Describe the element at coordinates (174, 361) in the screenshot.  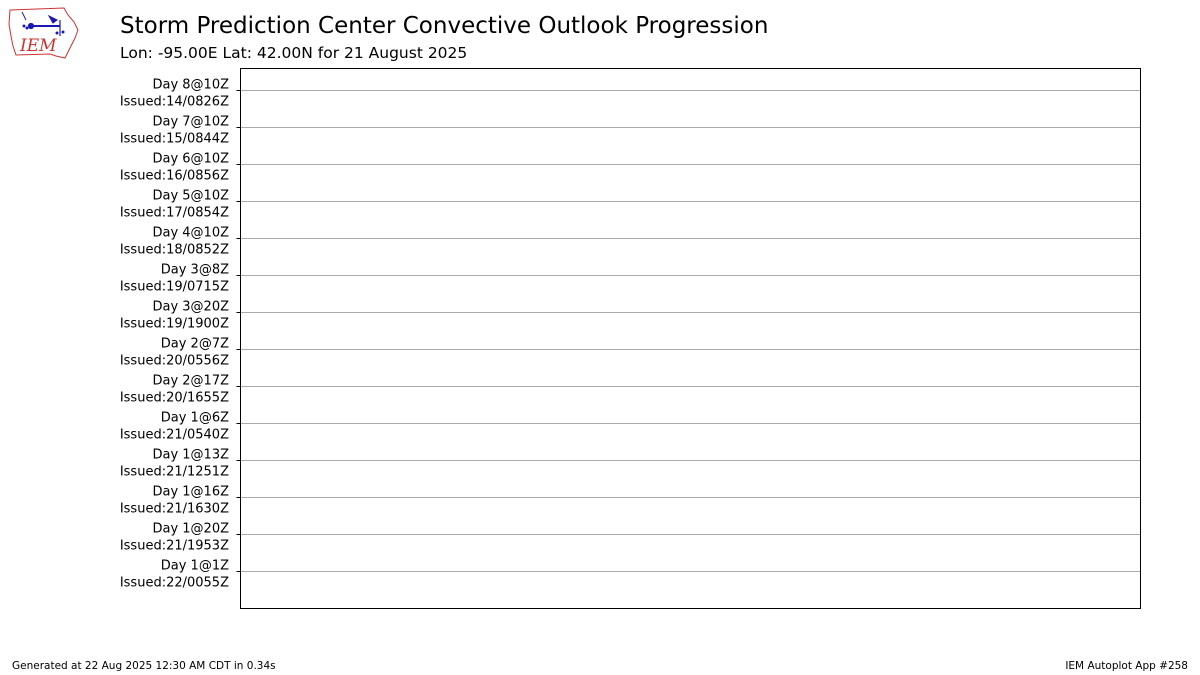
I see `y-tick-label-issued: Issued:20/0556Z` at that location.